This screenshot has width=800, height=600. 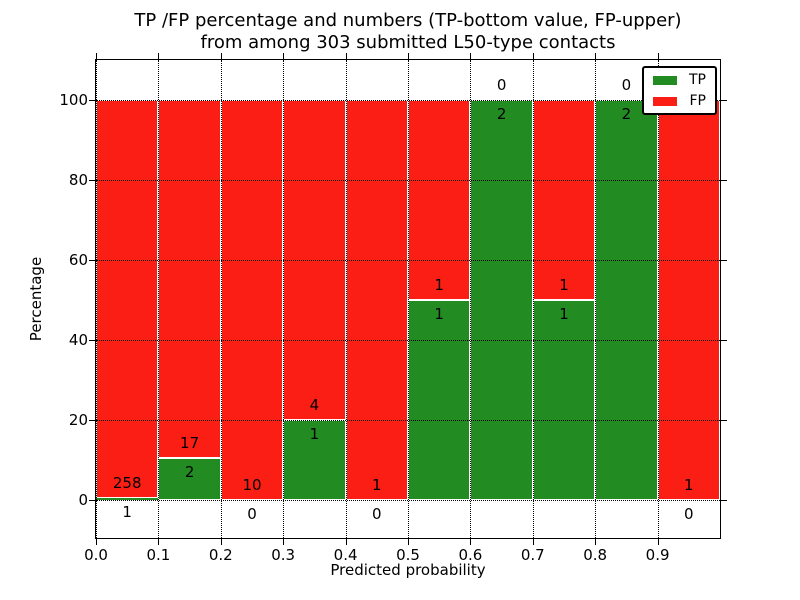 I want to click on y-axis-label: Percentage, so click(x=36, y=299).